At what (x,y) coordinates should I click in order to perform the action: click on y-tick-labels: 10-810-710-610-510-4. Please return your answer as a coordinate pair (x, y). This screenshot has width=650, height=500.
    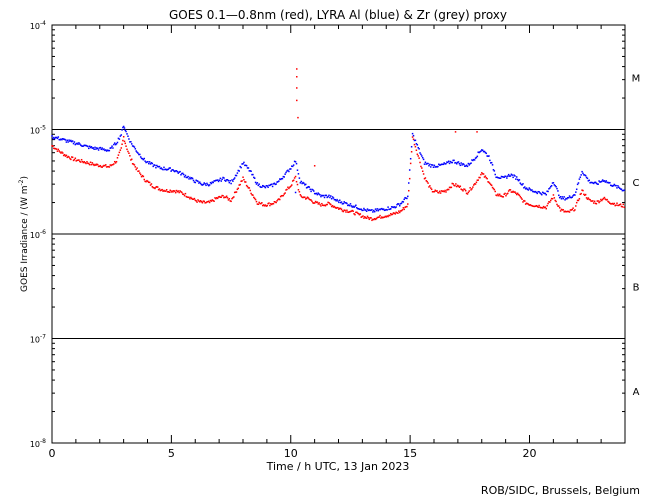
    Looking at the image, I should click on (38, 234).